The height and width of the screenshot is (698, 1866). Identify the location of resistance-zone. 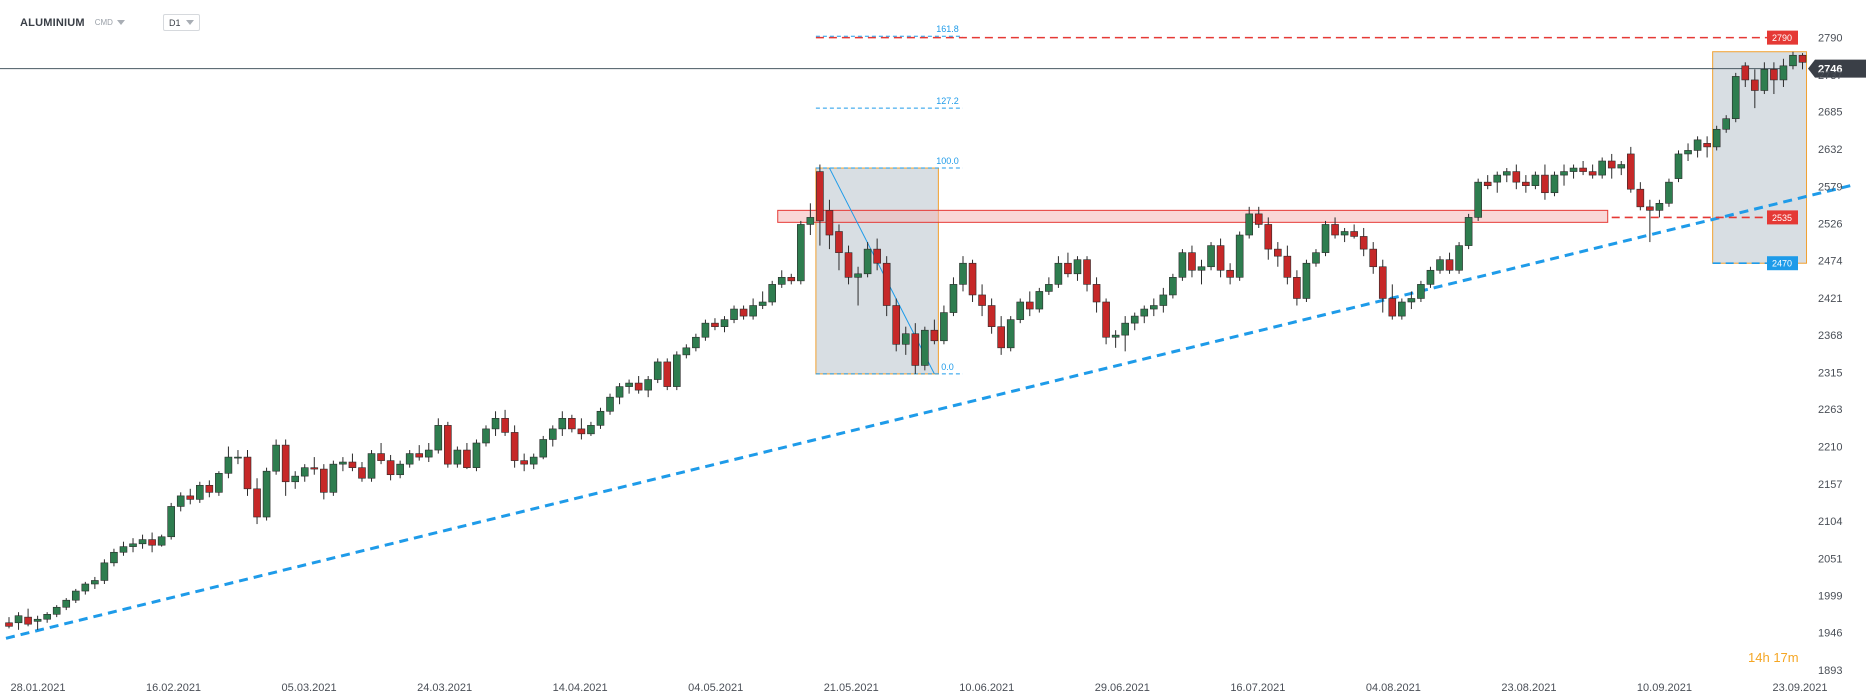
(1193, 216).